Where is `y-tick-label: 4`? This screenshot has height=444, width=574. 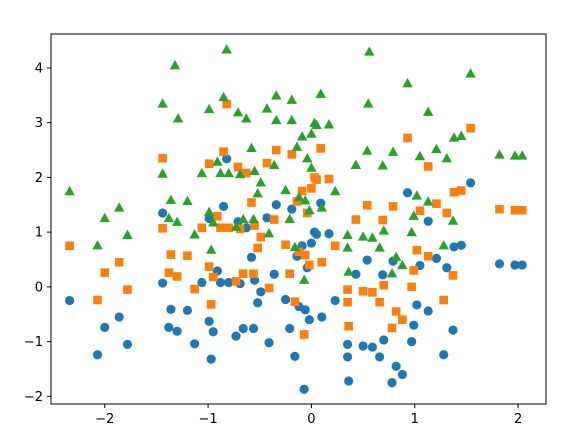 y-tick-label: 4 is located at coordinates (39, 68).